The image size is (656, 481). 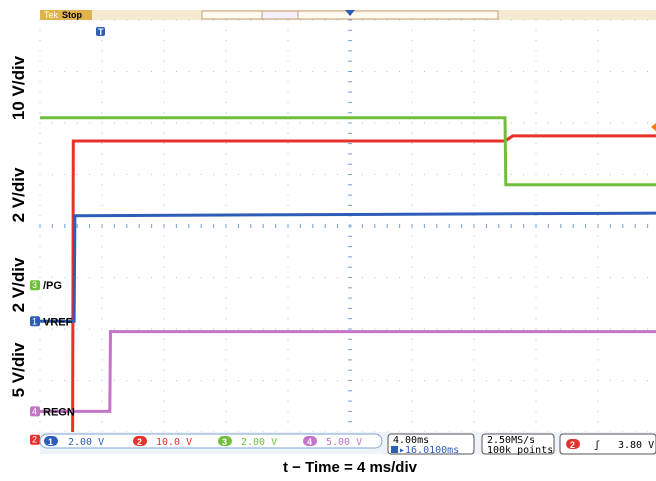 What do you see at coordinates (34, 321) in the screenshot?
I see `channel-marker-number: 1` at bounding box center [34, 321].